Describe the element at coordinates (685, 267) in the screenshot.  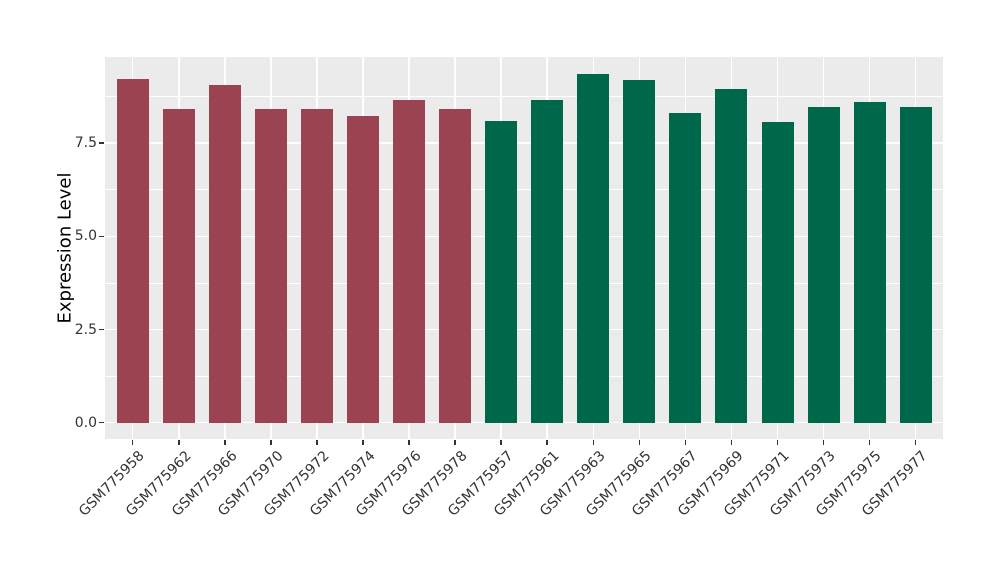
I see `bar-GSM775967` at that location.